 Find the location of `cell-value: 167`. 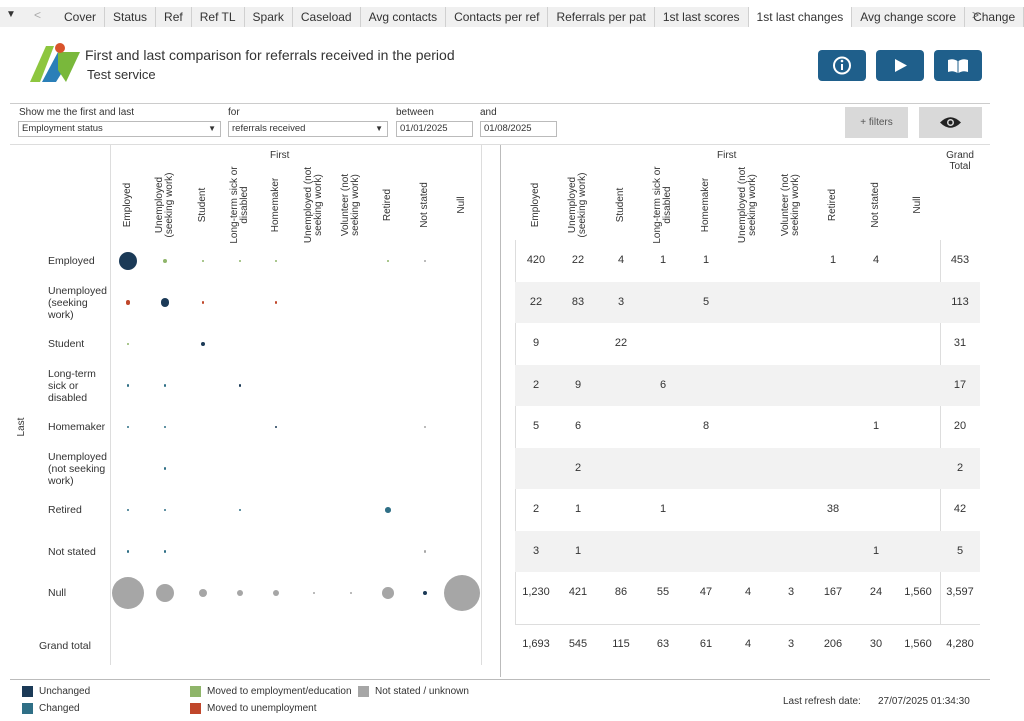

cell-value: 167 is located at coordinates (833, 592).